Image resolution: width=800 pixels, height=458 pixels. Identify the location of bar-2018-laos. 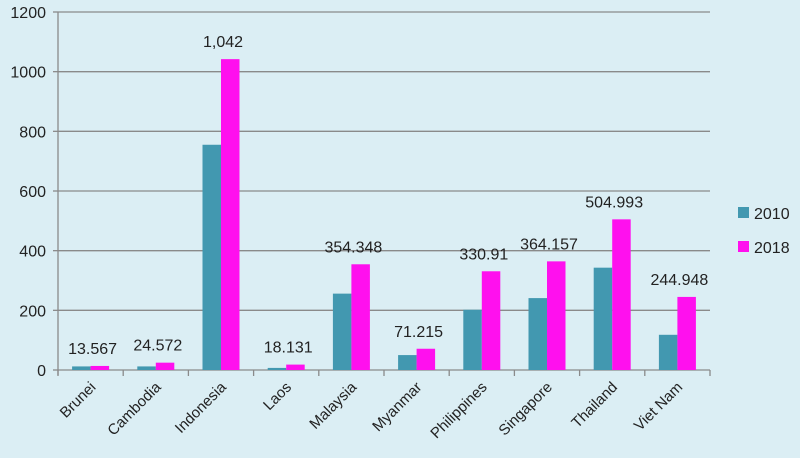
(295, 367).